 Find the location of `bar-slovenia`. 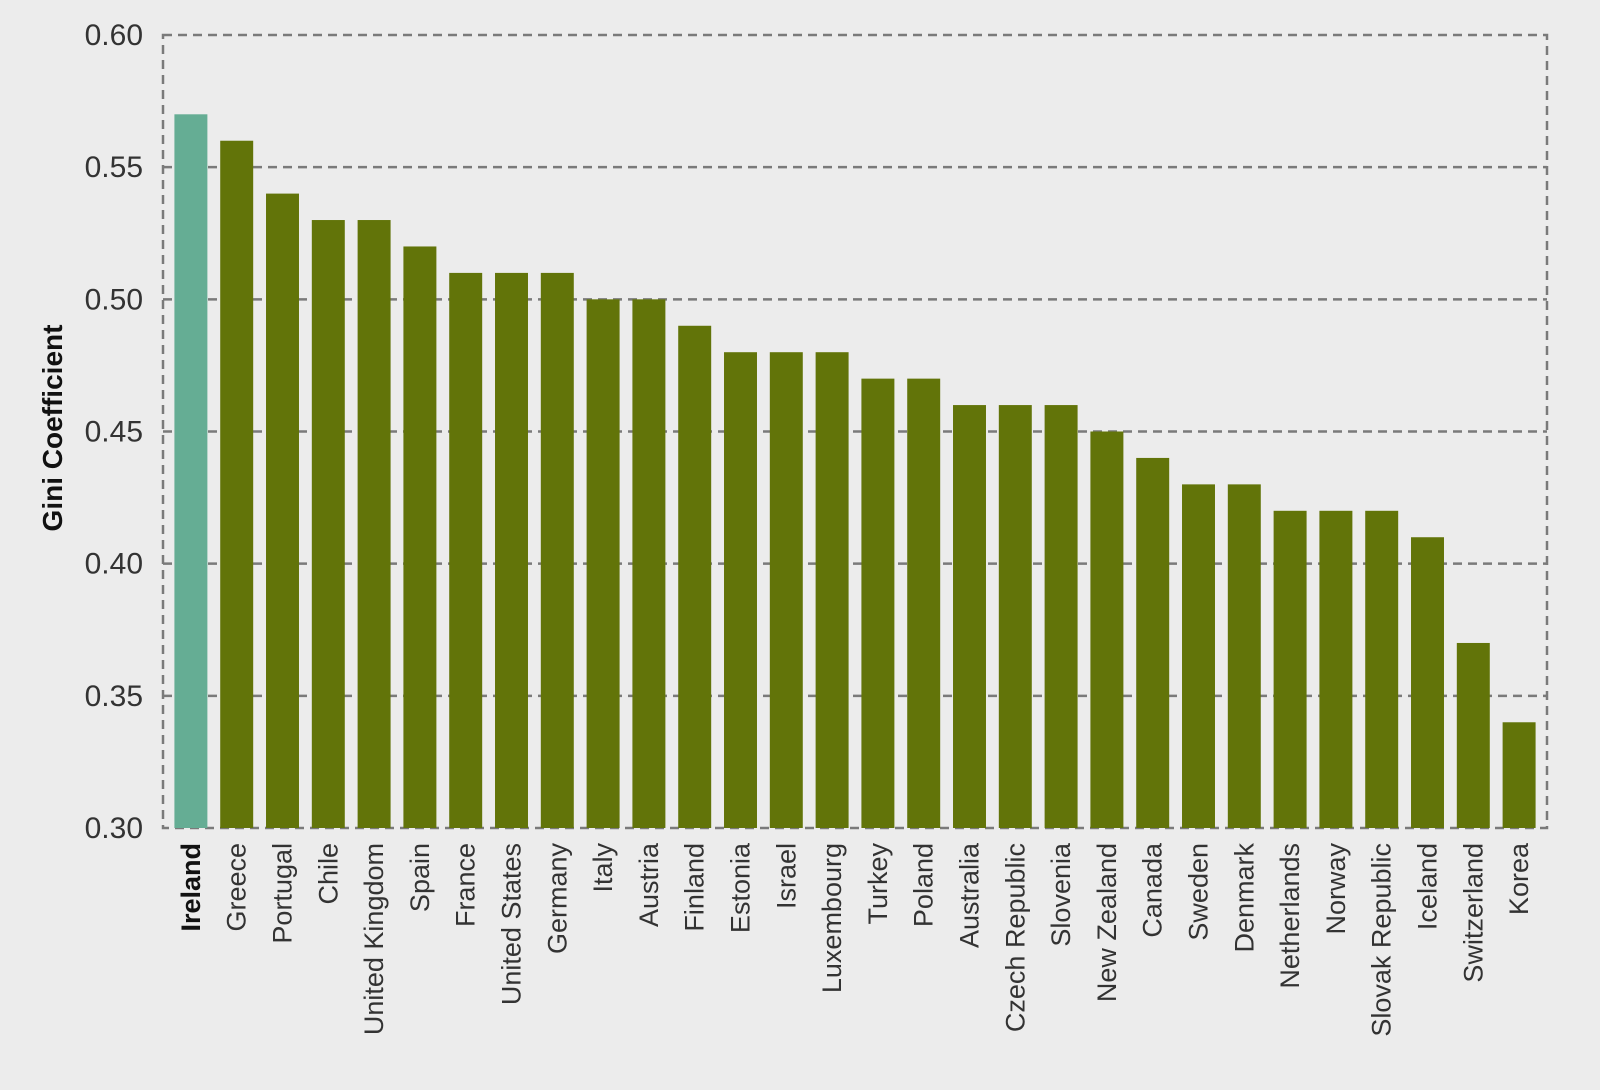

bar-slovenia is located at coordinates (1061, 616).